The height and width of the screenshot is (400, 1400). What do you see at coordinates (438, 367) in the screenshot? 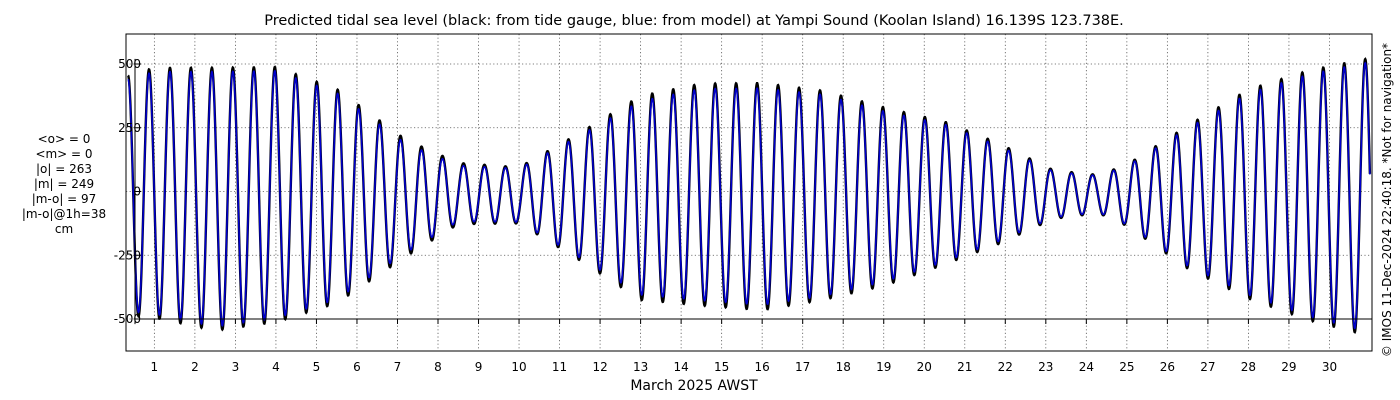
I see `x-tick-label-8: 8` at bounding box center [438, 367].